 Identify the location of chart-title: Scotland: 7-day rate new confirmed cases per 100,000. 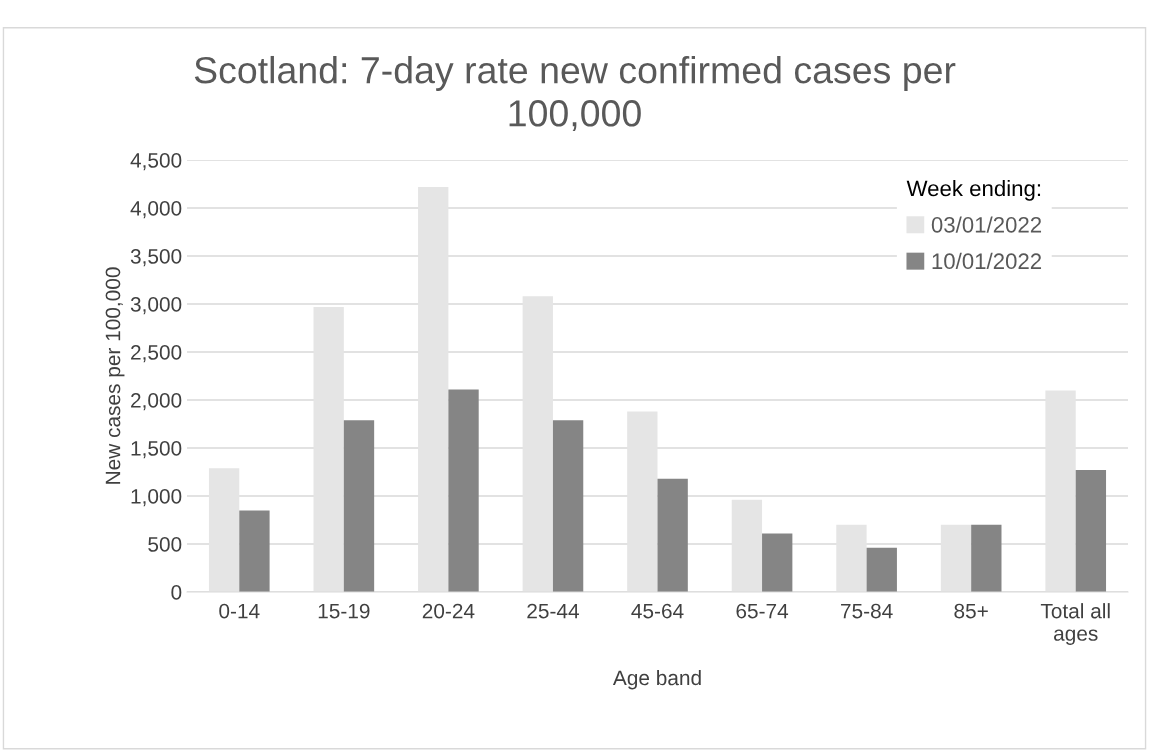
(575, 93).